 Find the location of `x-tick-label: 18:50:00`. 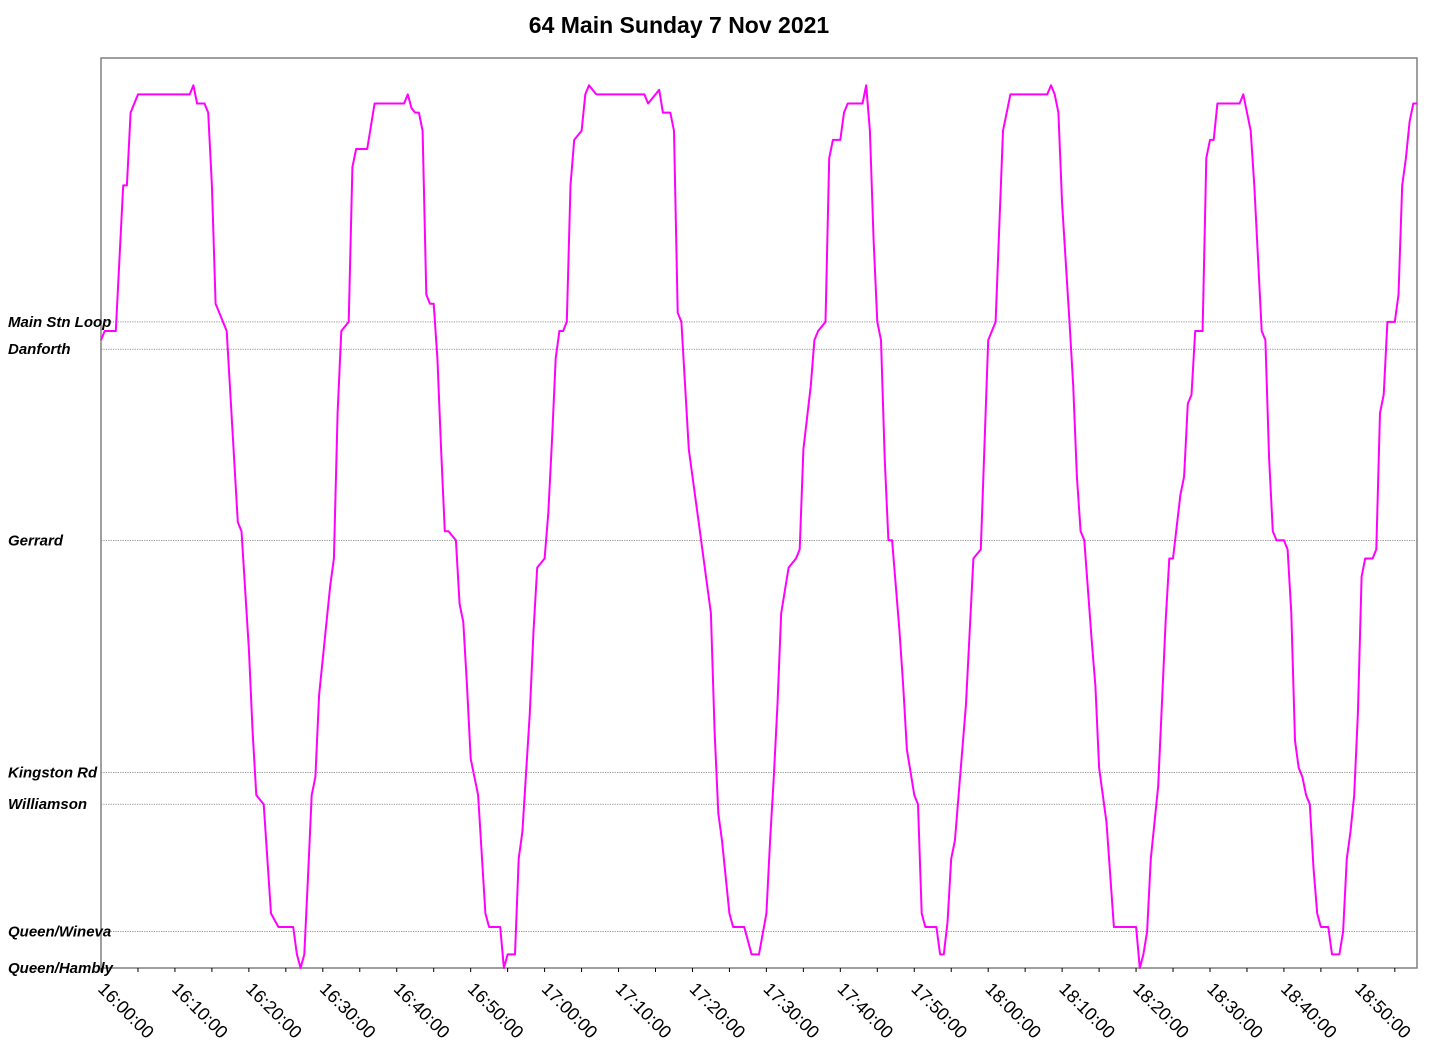

x-tick-label: 18:50:00 is located at coordinates (1383, 1011).